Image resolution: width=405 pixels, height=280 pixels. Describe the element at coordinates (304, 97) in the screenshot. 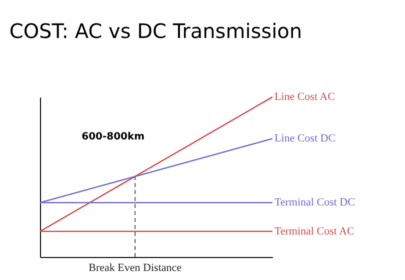

I see `series-label: Line Cost AC` at that location.